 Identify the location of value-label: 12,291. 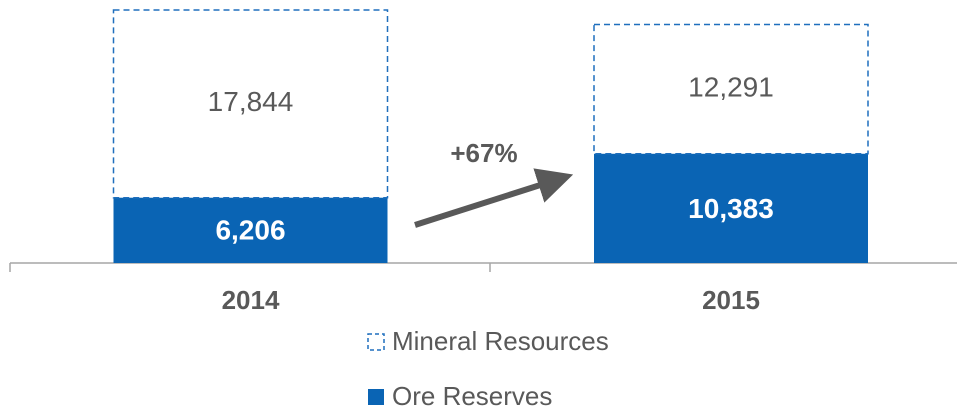
(731, 87).